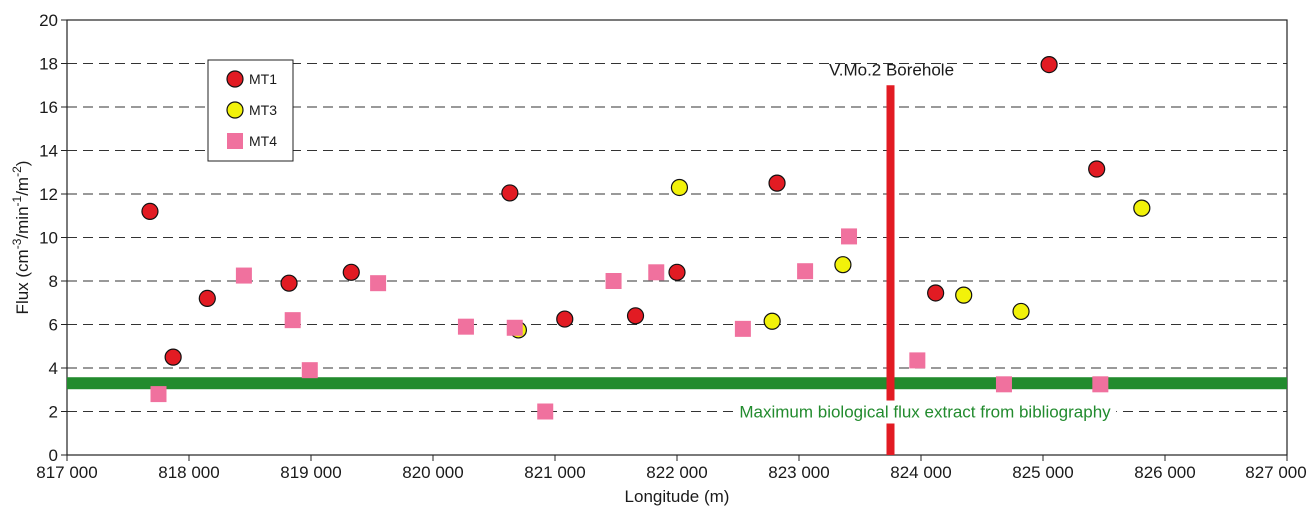 The height and width of the screenshot is (507, 1312). Describe the element at coordinates (554, 472) in the screenshot. I see `x-tick-label: 821 000` at that location.